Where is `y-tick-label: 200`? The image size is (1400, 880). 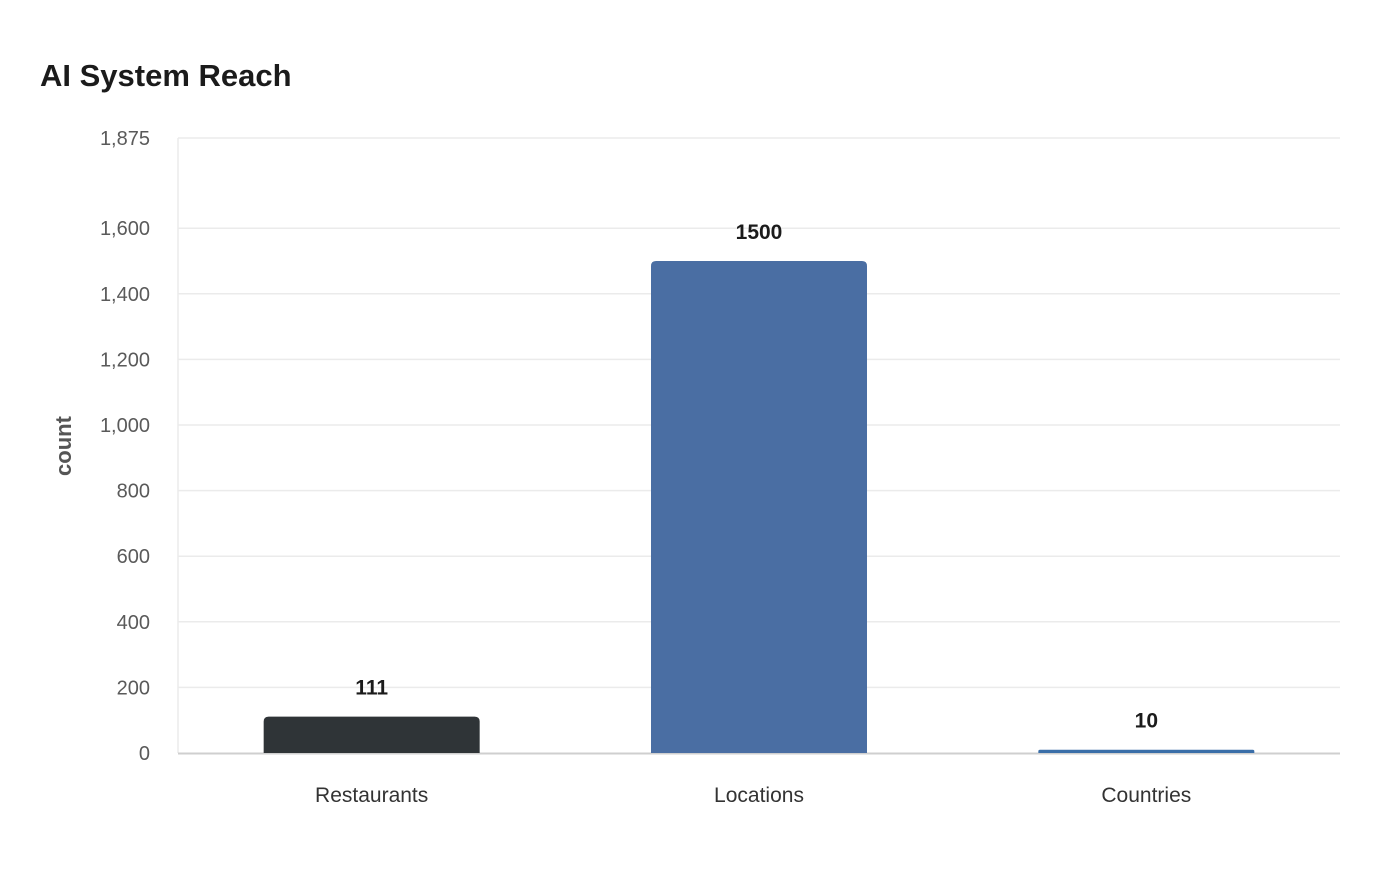
y-tick-label: 200 is located at coordinates (133, 688).